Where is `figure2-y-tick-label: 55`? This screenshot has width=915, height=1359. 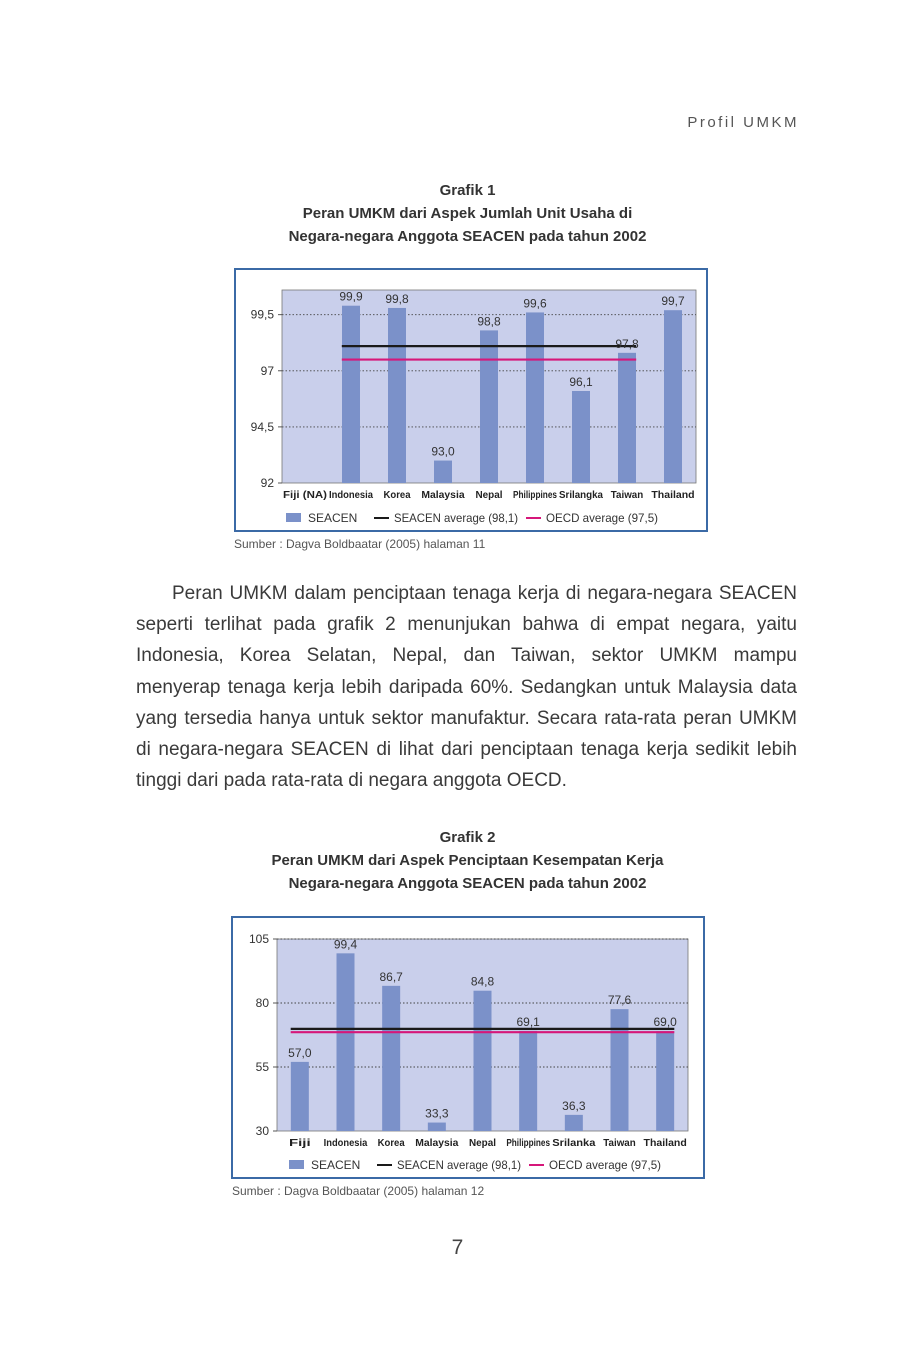 figure2-y-tick-label: 55 is located at coordinates (263, 1067).